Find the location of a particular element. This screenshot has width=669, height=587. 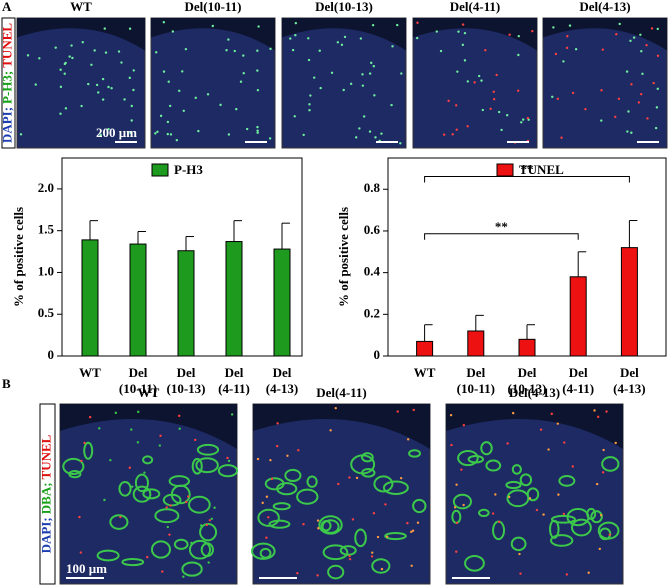

side-label: DAPI; DBA; TUNEL is located at coordinates (45, 493).